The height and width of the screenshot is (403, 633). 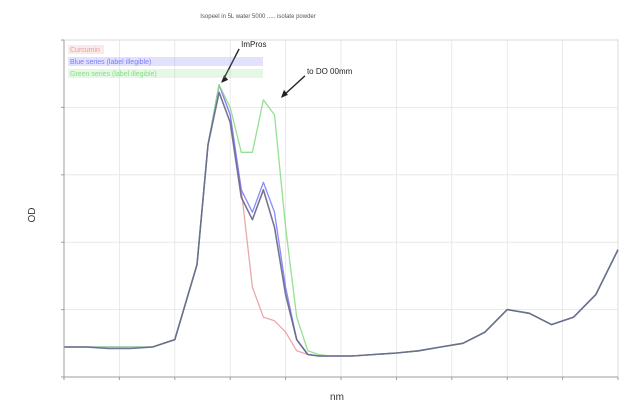 I want to click on annotation-text-0: ImPros, so click(x=253, y=44).